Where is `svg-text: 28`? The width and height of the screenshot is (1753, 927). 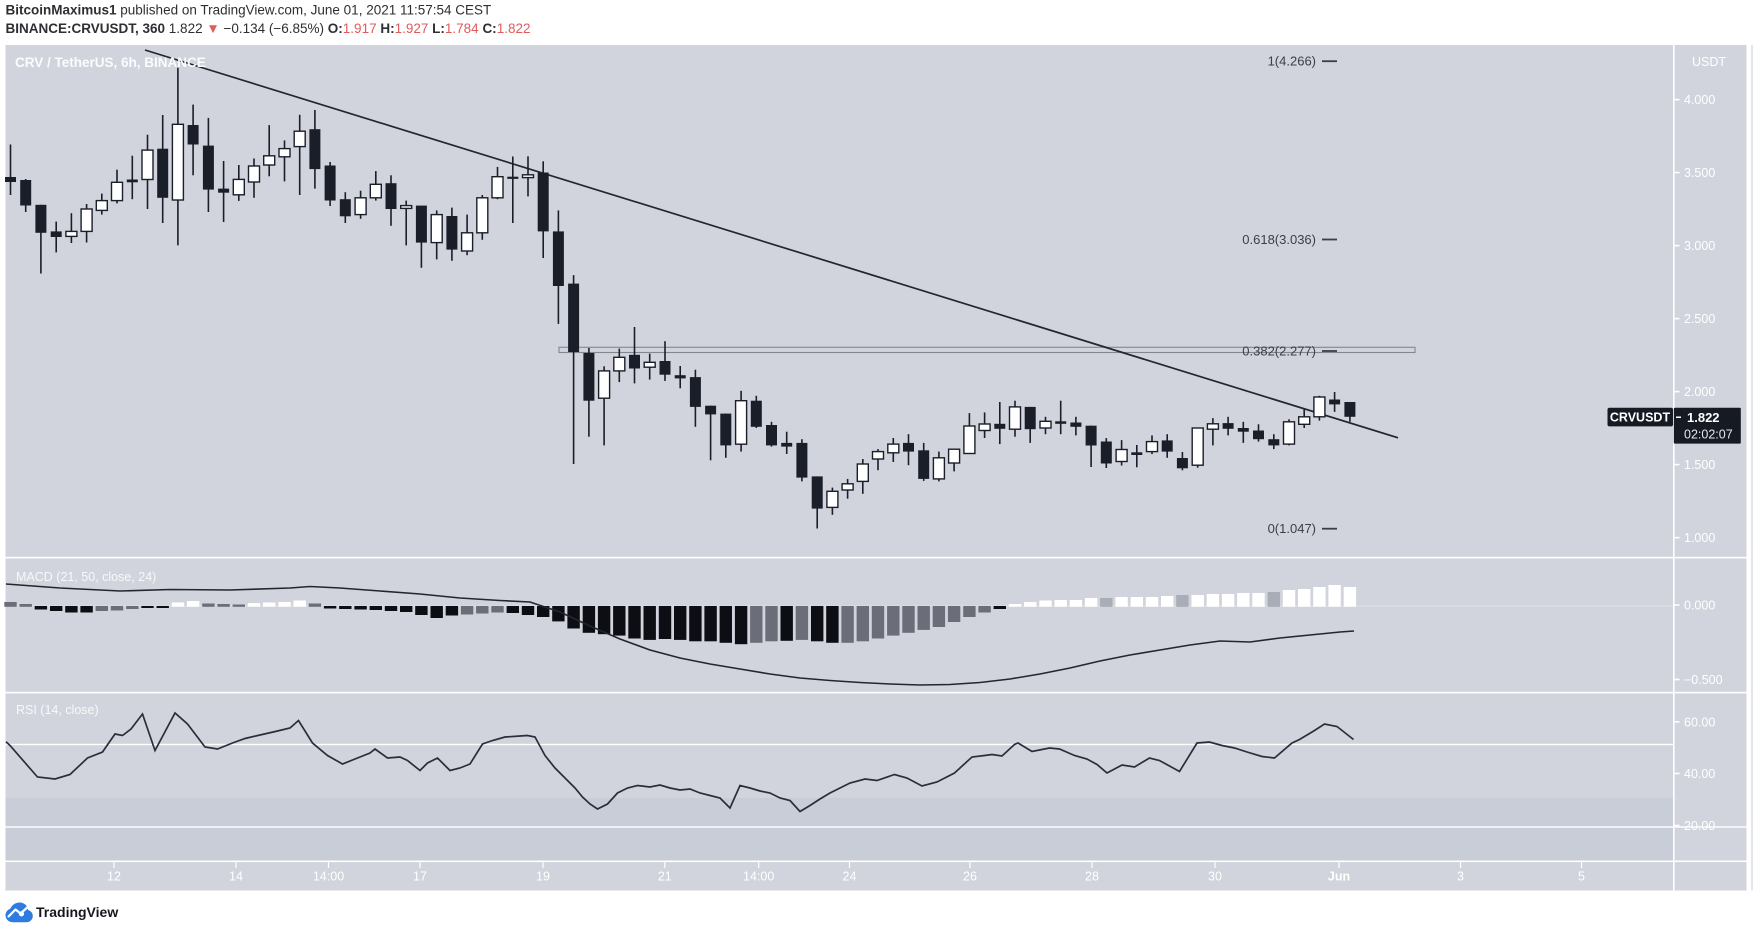
svg-text: 28 is located at coordinates (1092, 877).